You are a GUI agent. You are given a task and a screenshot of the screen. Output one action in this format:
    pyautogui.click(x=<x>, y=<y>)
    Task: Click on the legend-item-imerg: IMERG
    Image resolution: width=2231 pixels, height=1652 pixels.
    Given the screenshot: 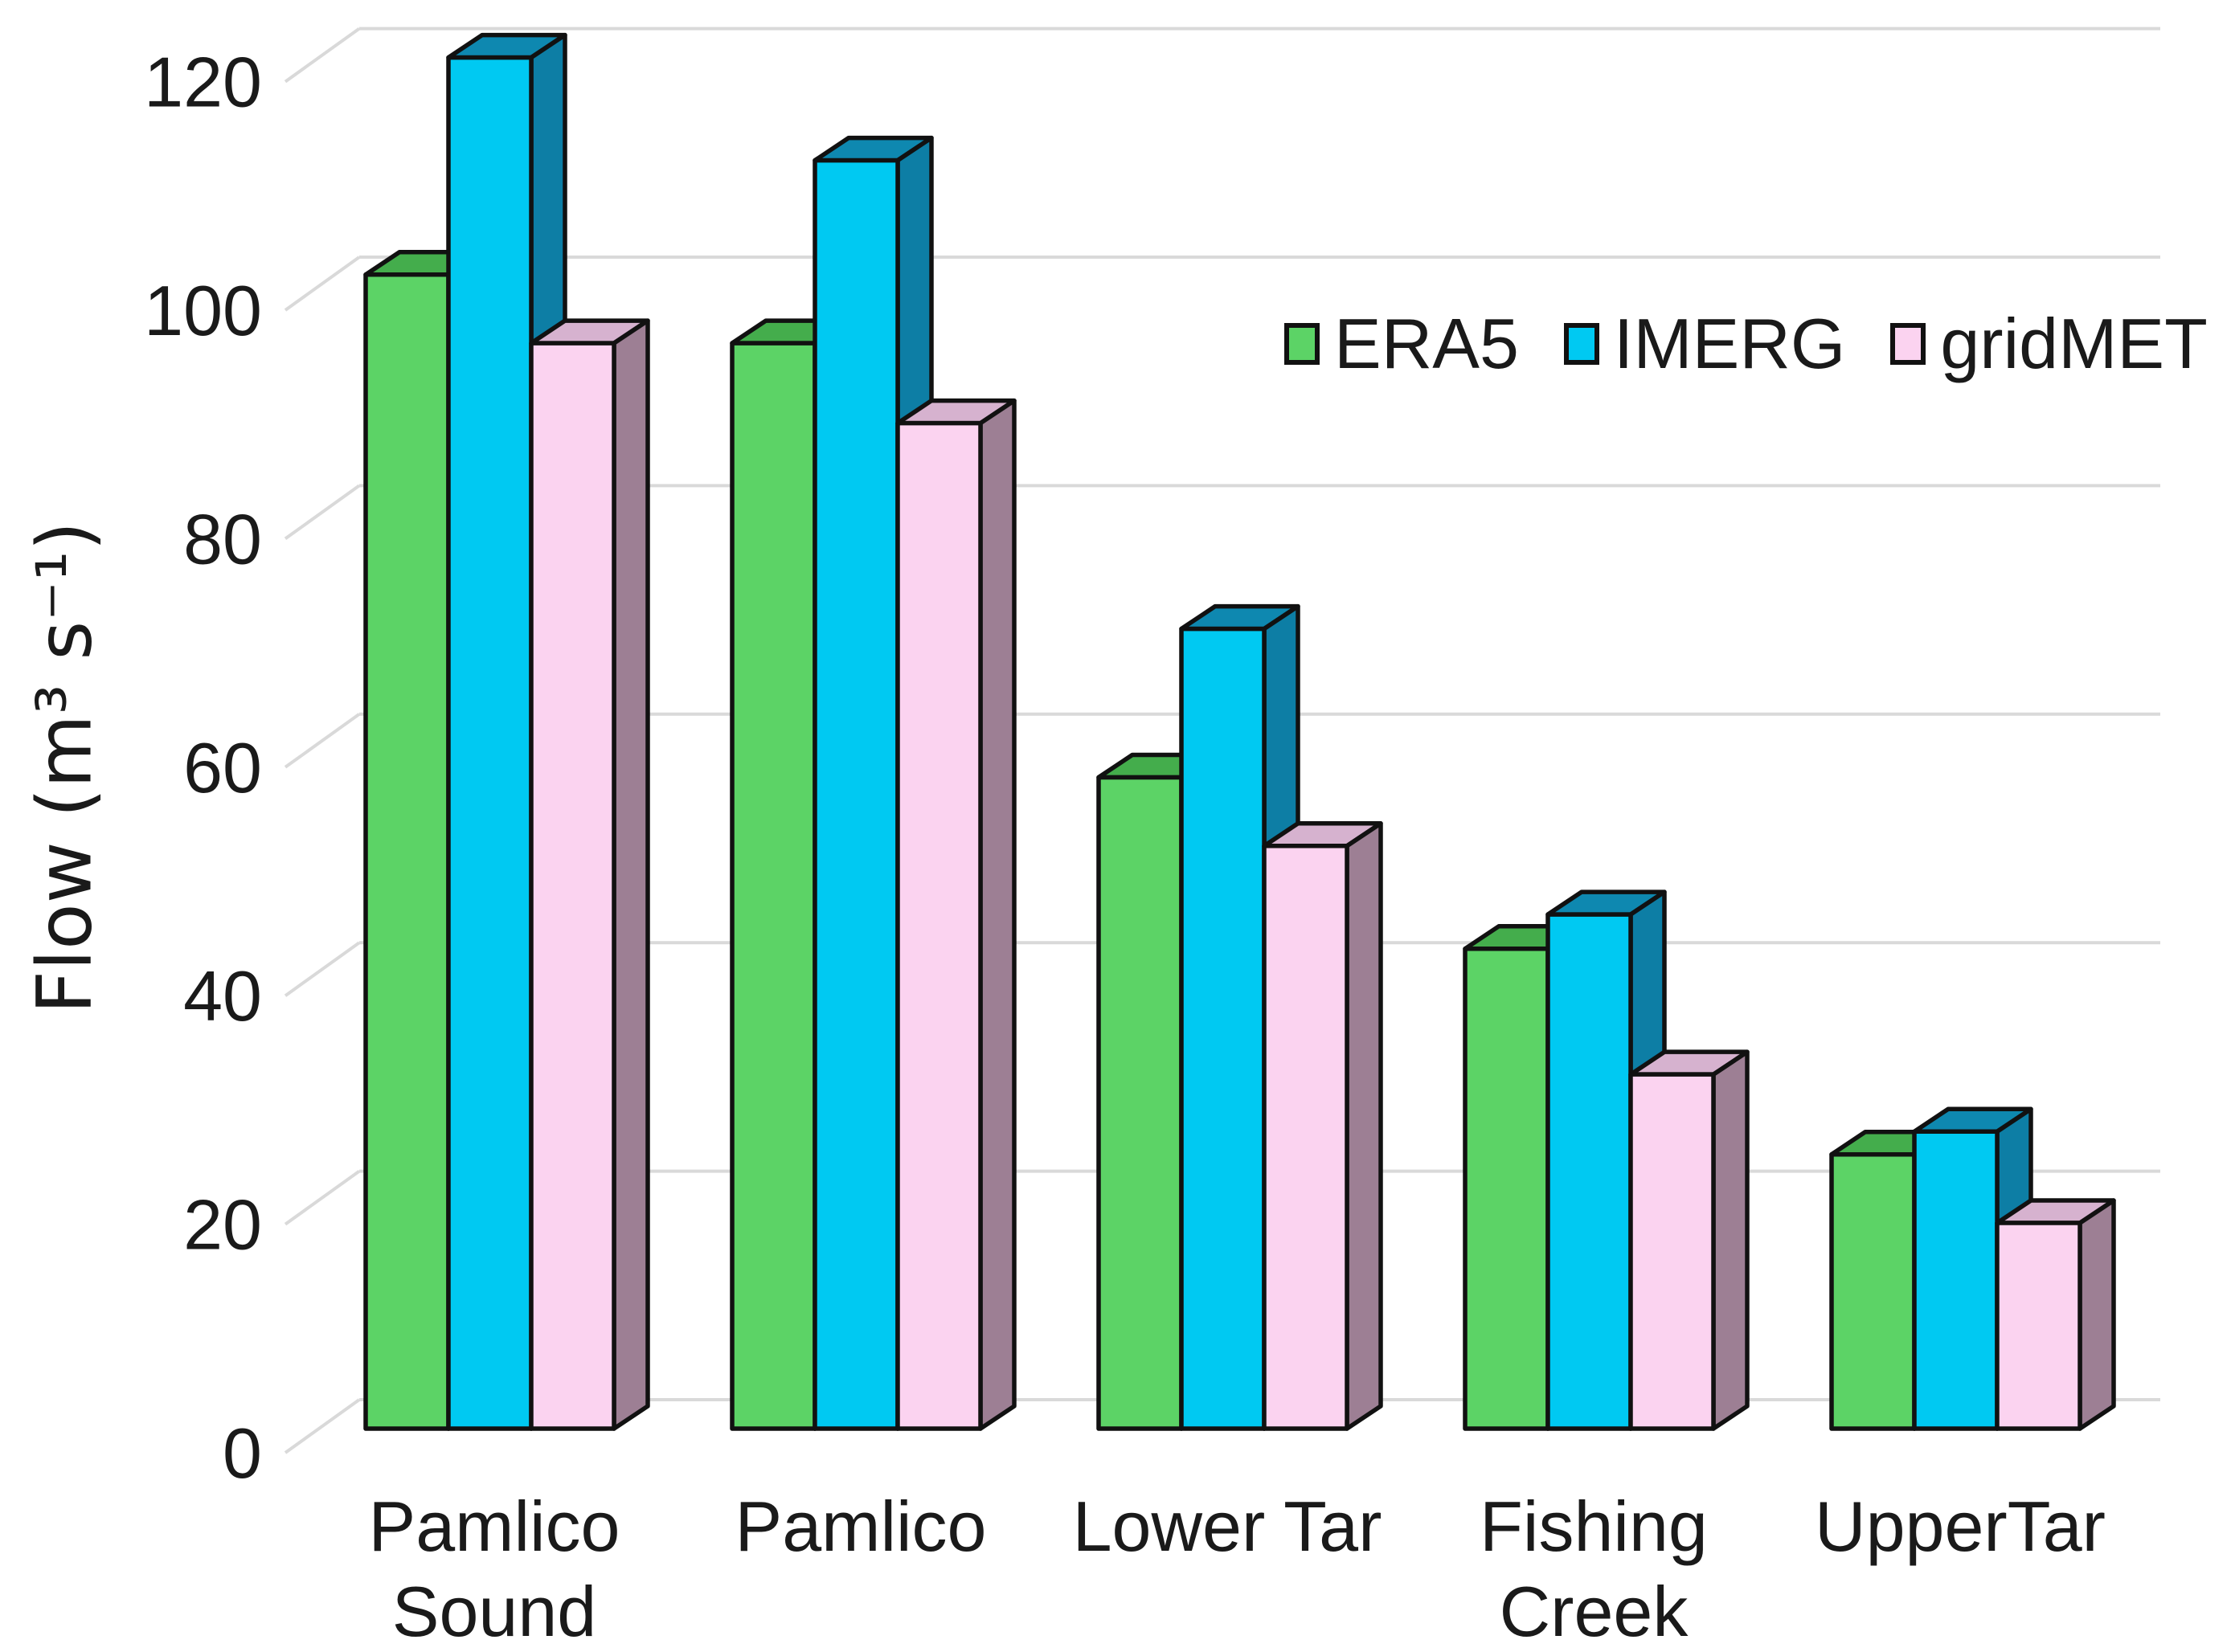 What is the action you would take?
    pyautogui.click(x=1704, y=344)
    